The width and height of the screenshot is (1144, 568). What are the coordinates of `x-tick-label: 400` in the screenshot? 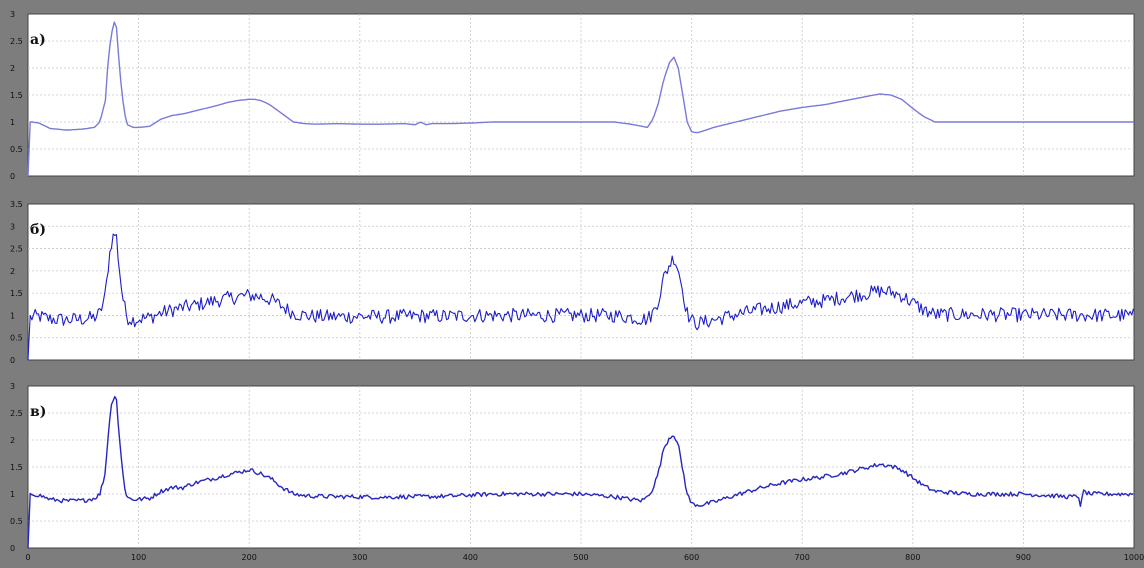 It's located at (470, 557).